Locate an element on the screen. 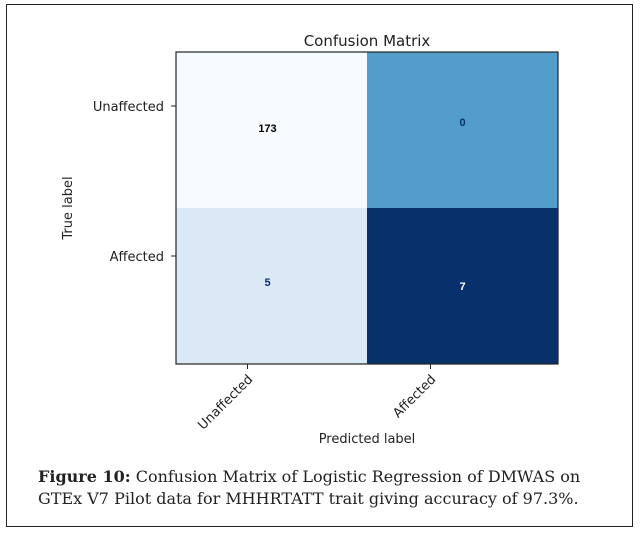 Image resolution: width=641 pixels, height=534 pixels. cell-value-label: 5 is located at coordinates (267, 283).